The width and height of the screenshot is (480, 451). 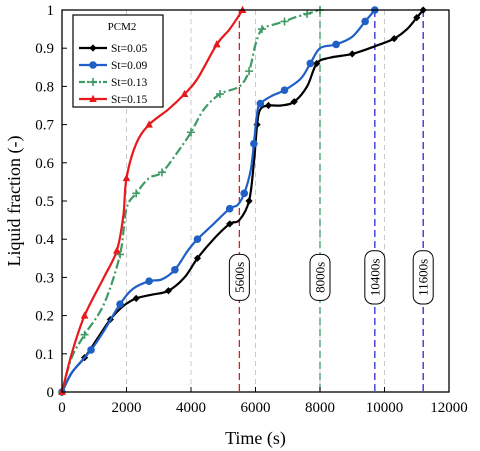 What do you see at coordinates (122, 27) in the screenshot?
I see `legend-title: PCM2` at bounding box center [122, 27].